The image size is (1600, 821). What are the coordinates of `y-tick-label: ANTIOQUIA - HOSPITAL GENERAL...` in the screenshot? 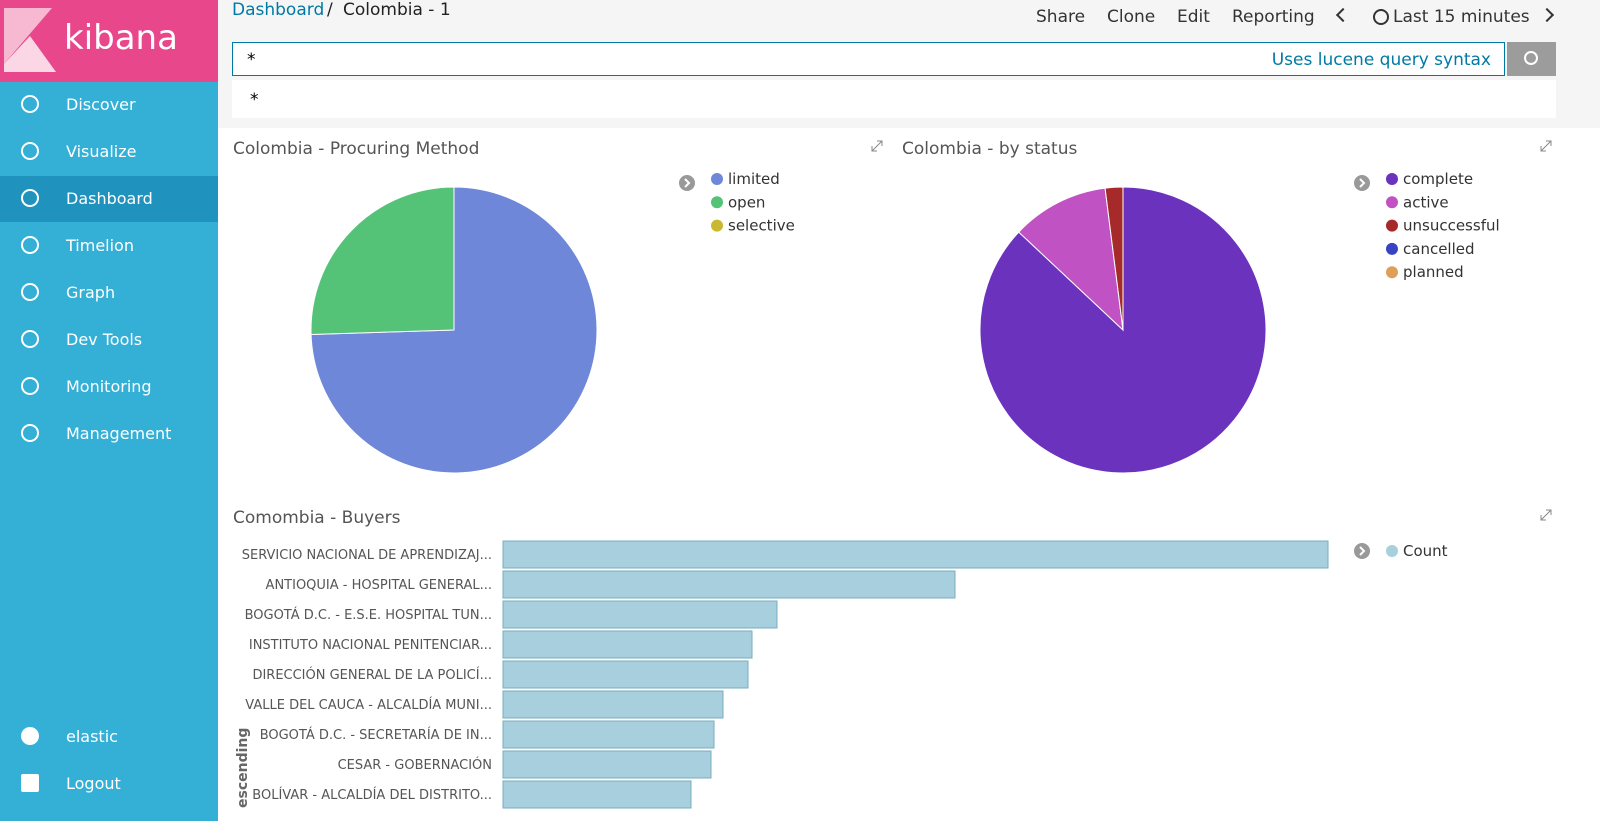 It's located at (379, 585).